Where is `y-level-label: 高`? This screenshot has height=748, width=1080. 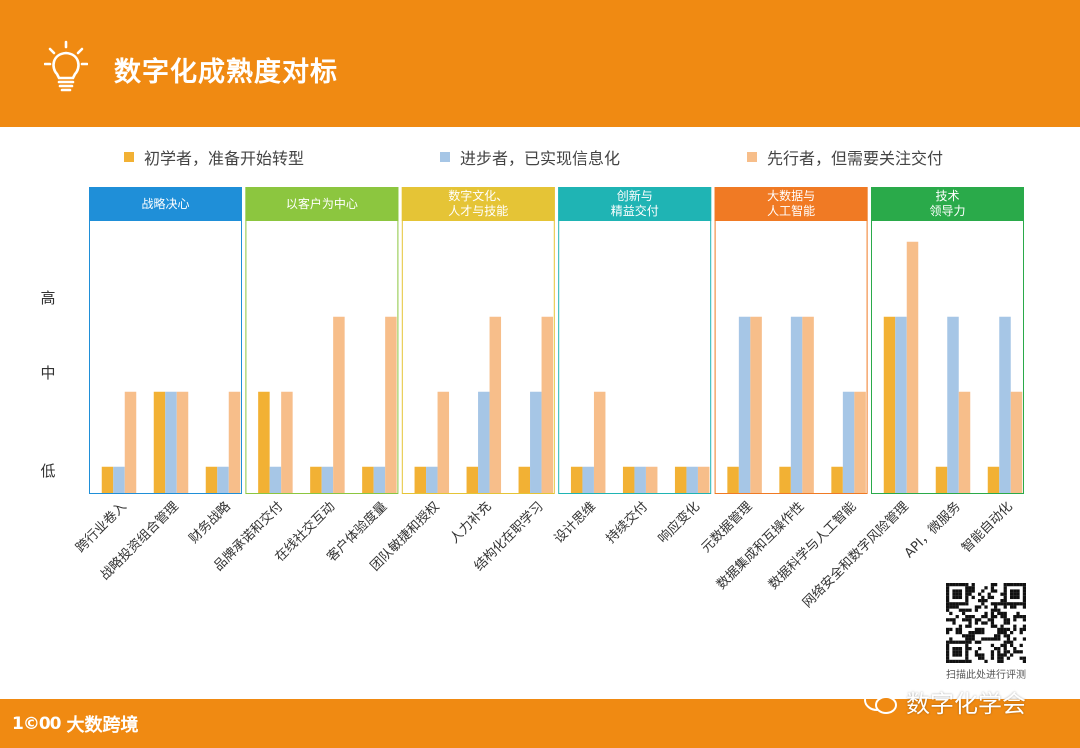
y-level-label: 高 is located at coordinates (47, 298).